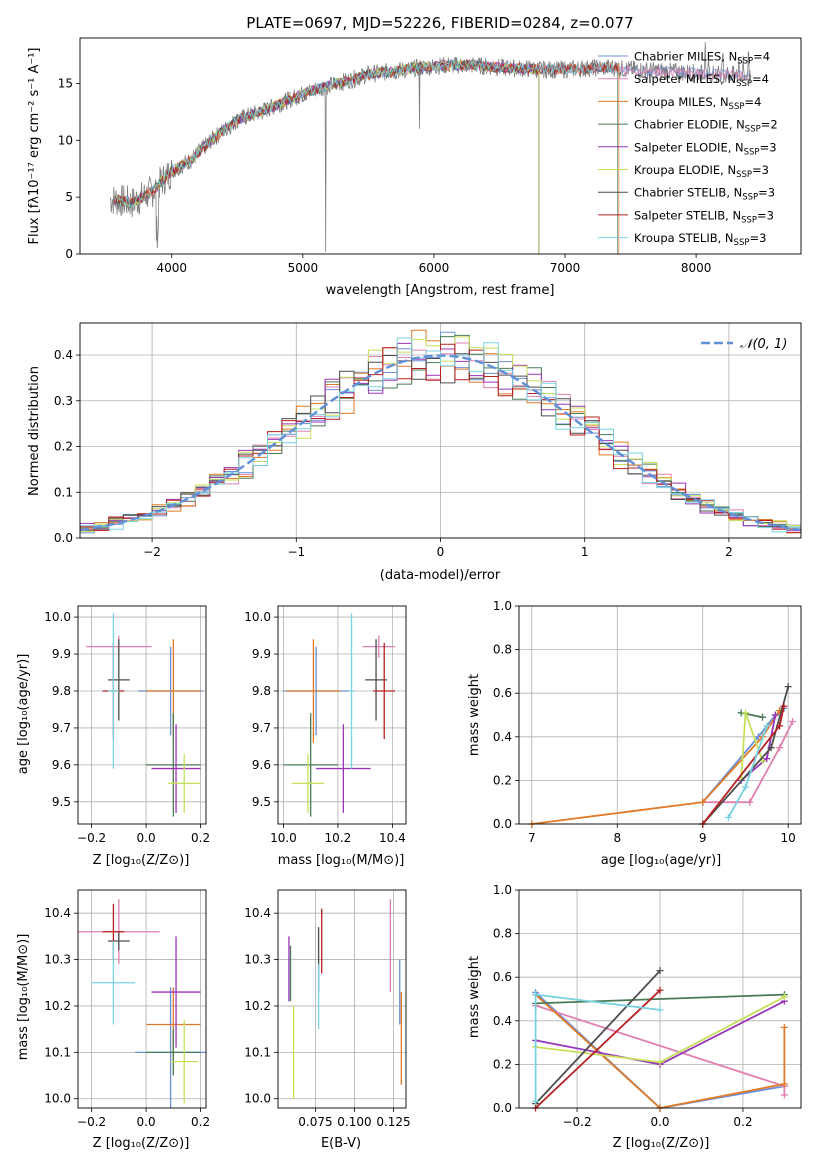 This screenshot has width=819, height=1170. Describe the element at coordinates (65, 83) in the screenshot. I see `spectrum-ytick-label: 15` at that location.